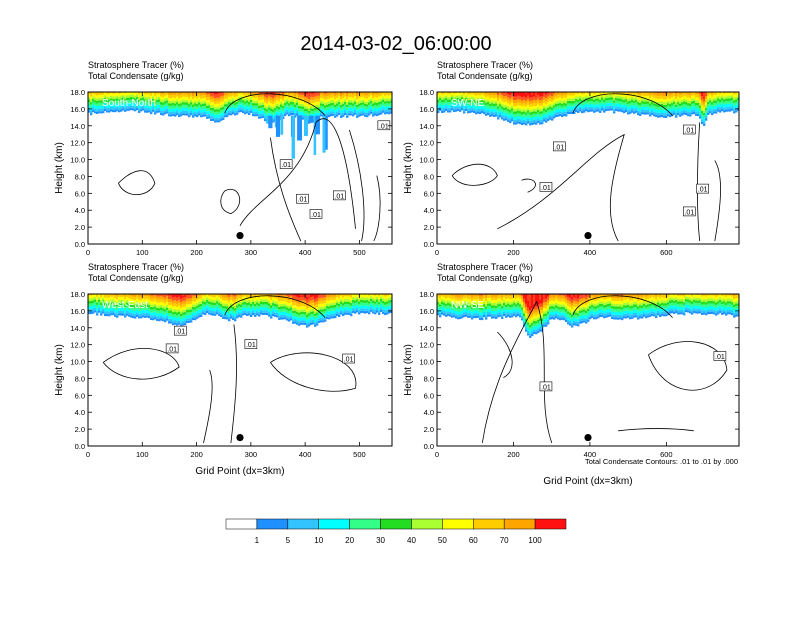 This screenshot has height=617, width=792. I want to click on x-tick-label: 600, so click(666, 252).